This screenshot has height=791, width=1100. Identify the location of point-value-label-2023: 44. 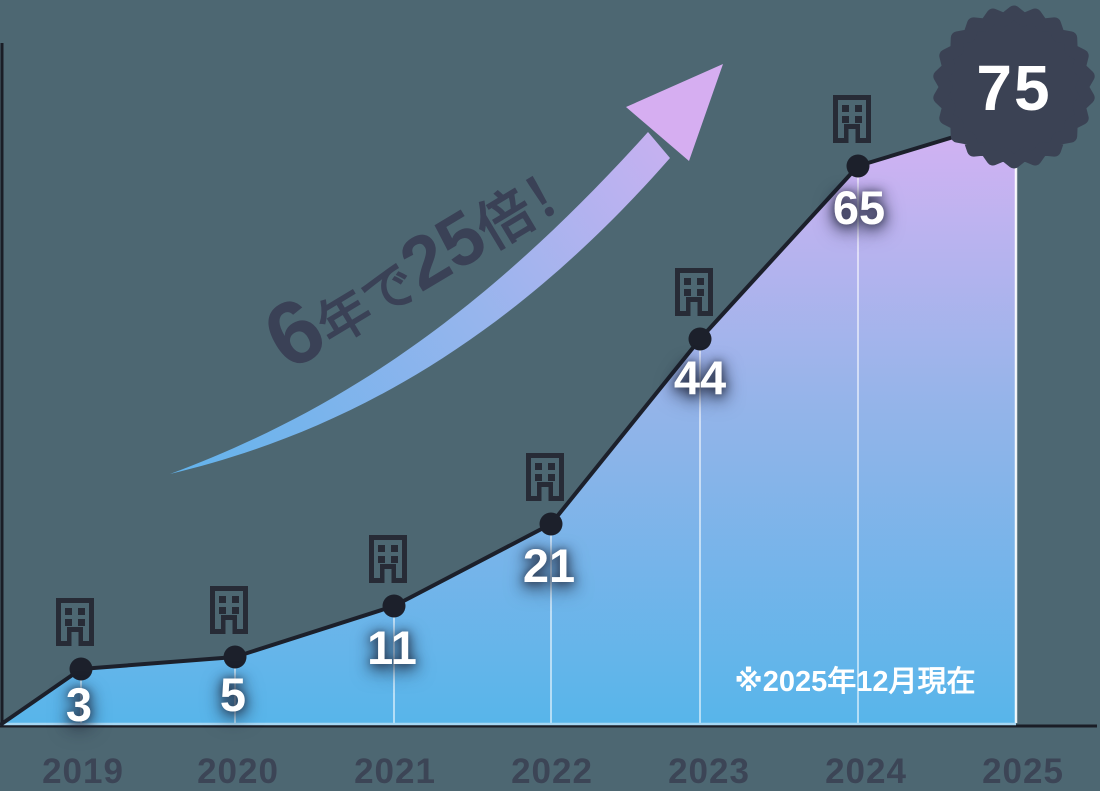
(700, 377).